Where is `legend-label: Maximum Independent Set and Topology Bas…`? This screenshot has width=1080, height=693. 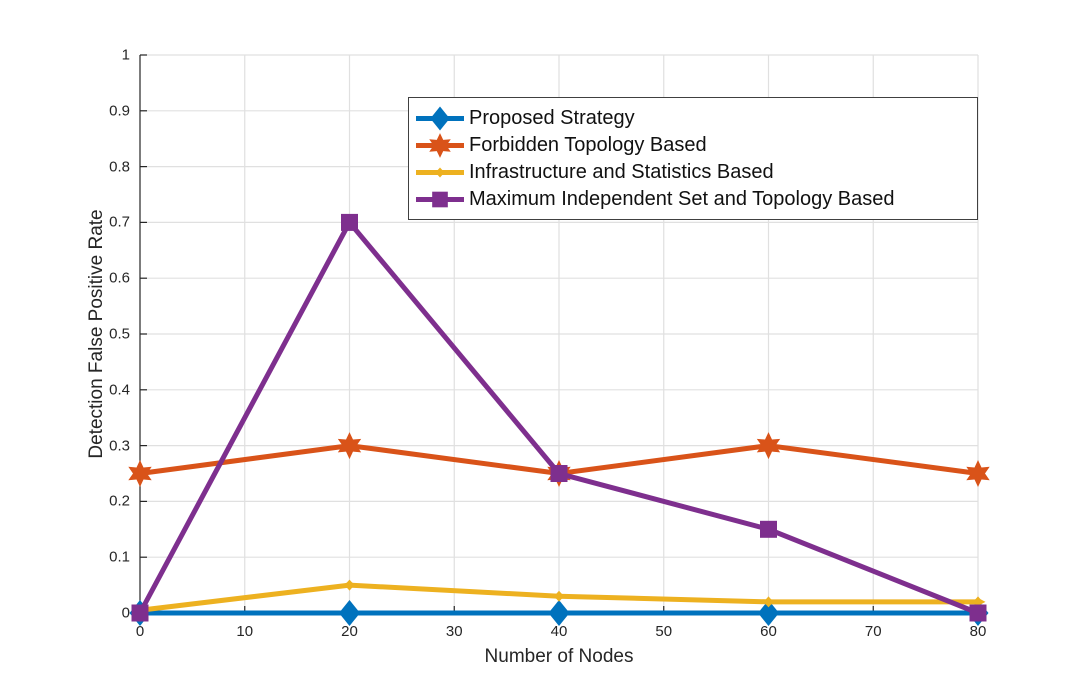
legend-label: Maximum Independent Set and Topology Bas… is located at coordinates (682, 198).